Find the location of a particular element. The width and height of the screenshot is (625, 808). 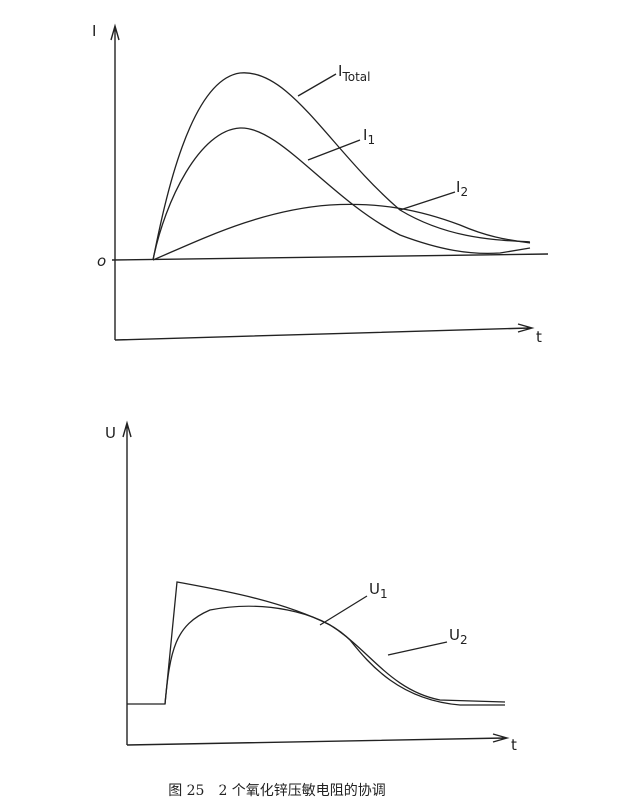

curve-label: I2 is located at coordinates (462, 188).